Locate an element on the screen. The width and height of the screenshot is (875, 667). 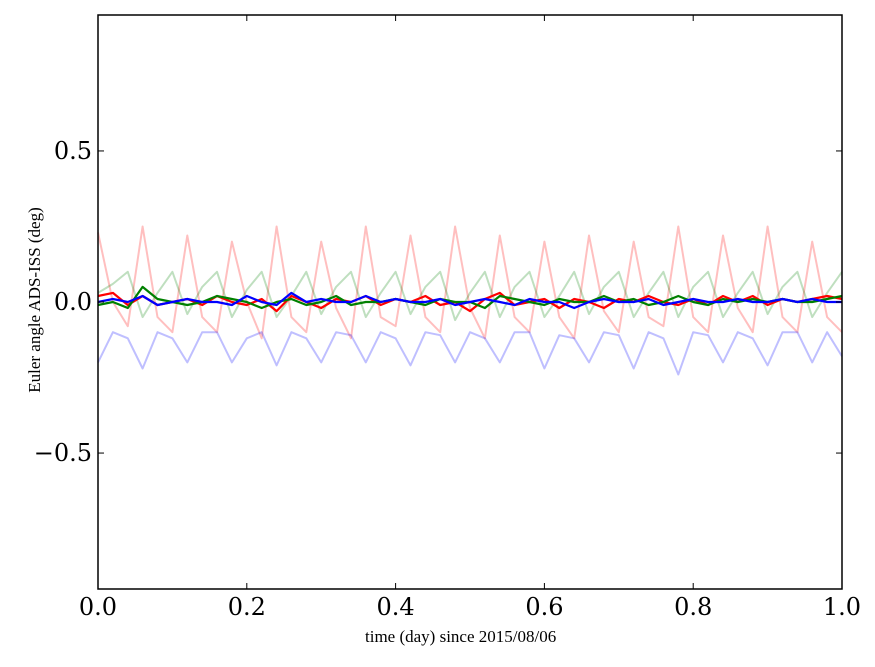
x-tick-label: 0.8 is located at coordinates (693, 607).